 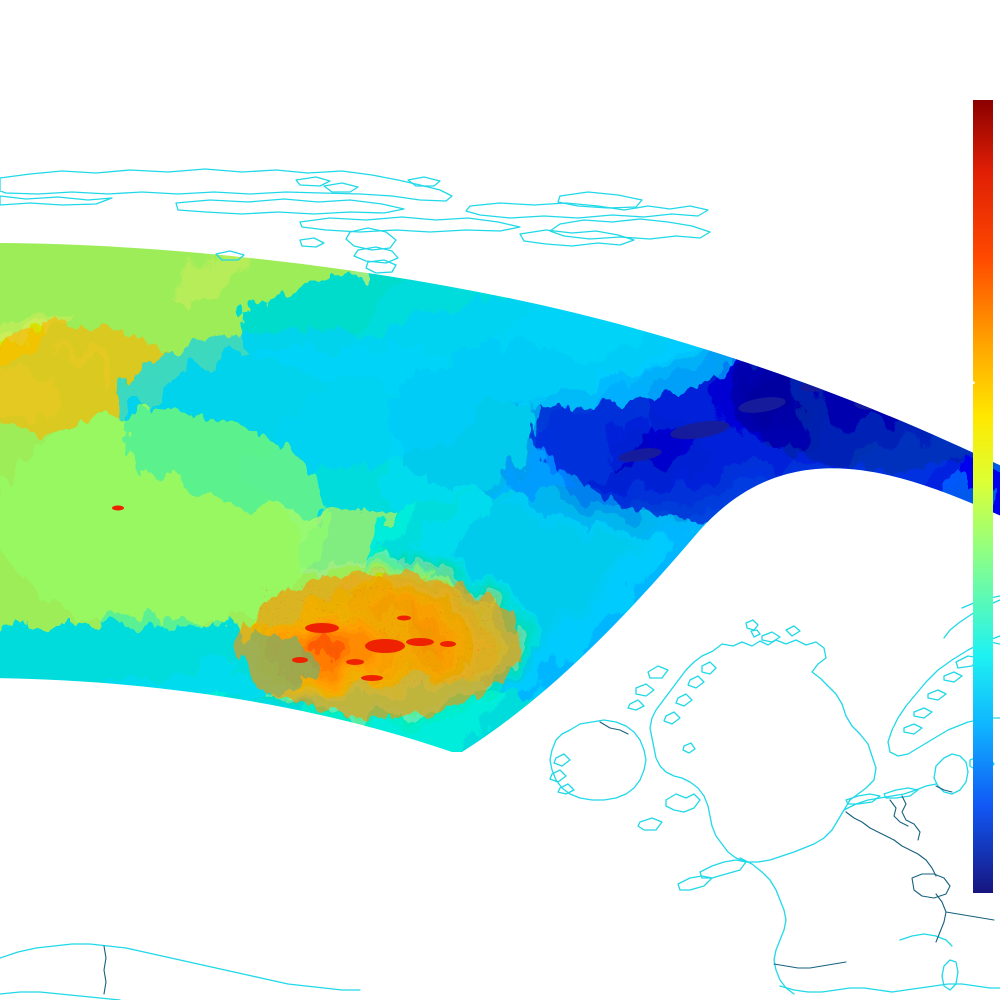 What do you see at coordinates (934, 377) in the screenshot?
I see `colorbar-tick-label: 227.4` at bounding box center [934, 377].